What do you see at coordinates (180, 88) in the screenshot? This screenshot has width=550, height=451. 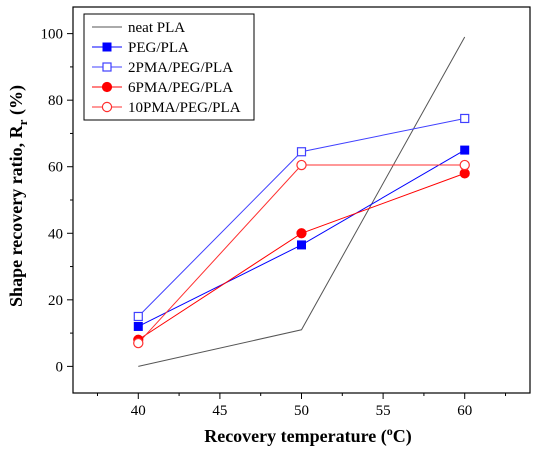 I see `legend-label-3: 6PMA/PEG/PLA` at bounding box center [180, 88].